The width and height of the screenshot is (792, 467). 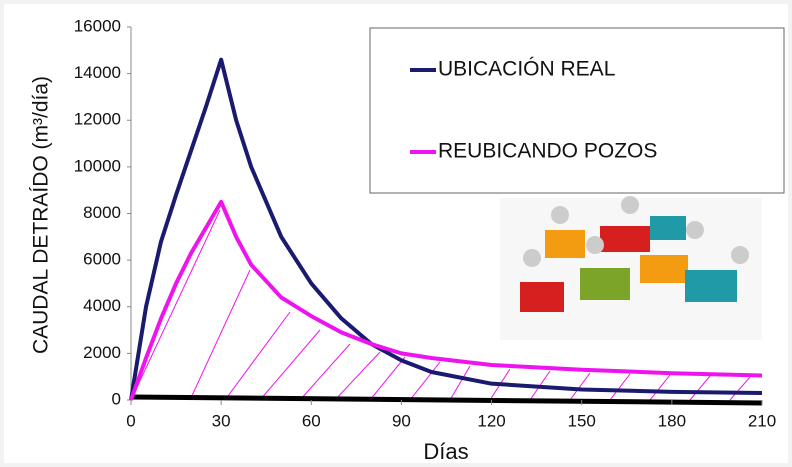 What do you see at coordinates (97, 165) in the screenshot?
I see `y-tick-label: 10000` at bounding box center [97, 165].